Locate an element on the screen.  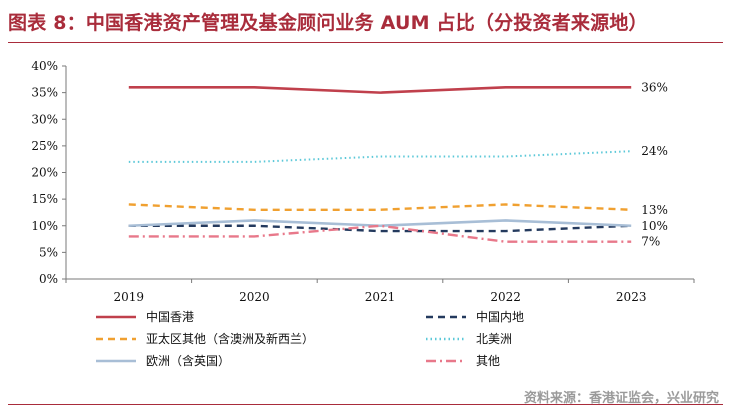
end-label-4: 10% is located at coordinates (654, 226).